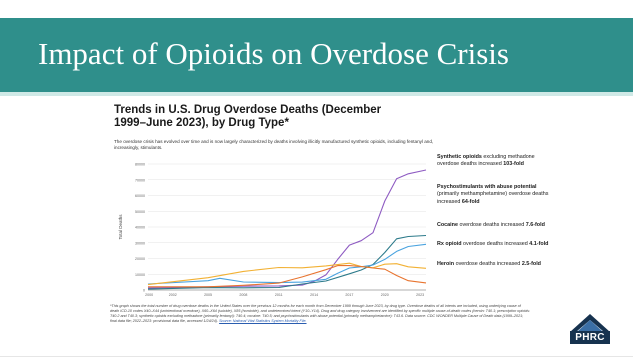  Describe the element at coordinates (513, 164) in the screenshot. I see `annotation-fold: 103-fold` at that location.